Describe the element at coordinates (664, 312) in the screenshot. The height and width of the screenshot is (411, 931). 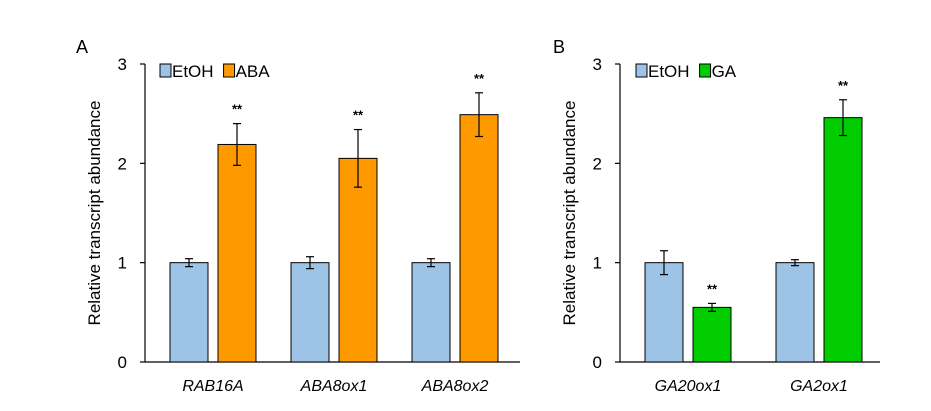
I see `bar-etoh-ga20ox1` at that location.